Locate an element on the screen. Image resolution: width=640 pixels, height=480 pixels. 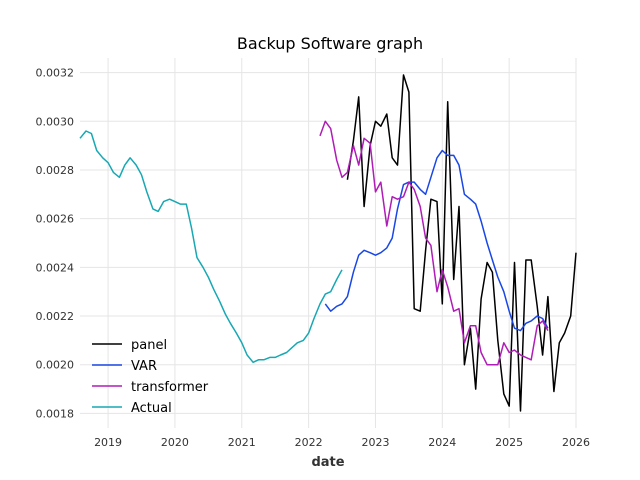
legend-label-panel: panel is located at coordinates (149, 345).